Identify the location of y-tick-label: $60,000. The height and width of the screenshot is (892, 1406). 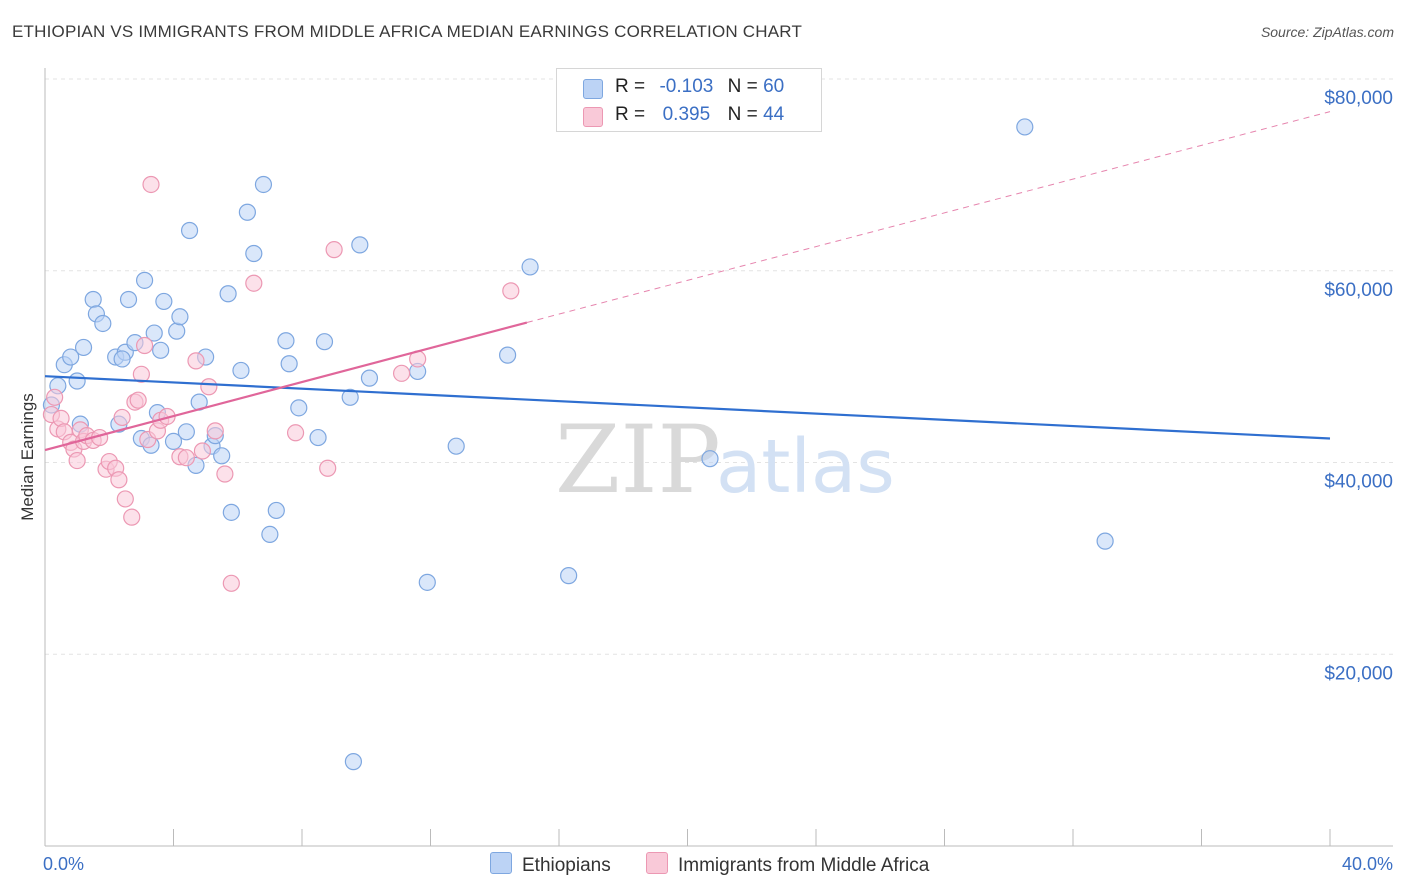
(1358, 290).